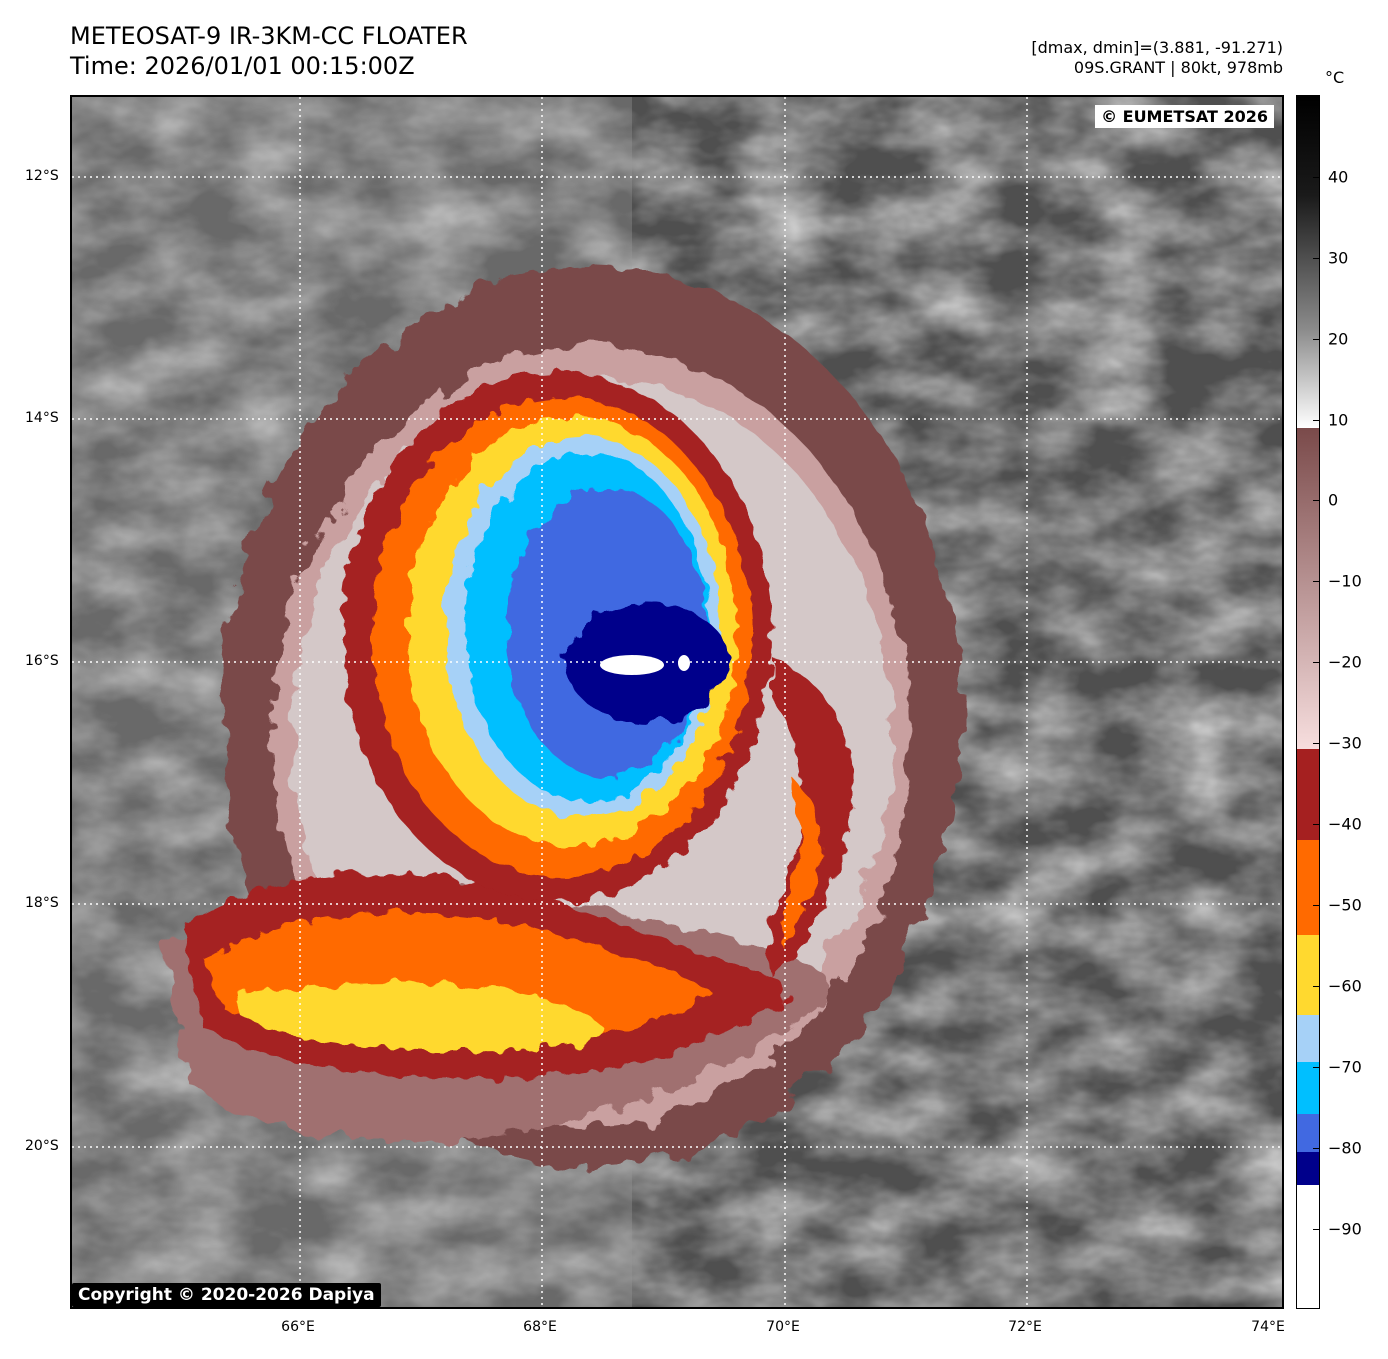  I want to click on lat-label-16s: 16°S, so click(42, 661).